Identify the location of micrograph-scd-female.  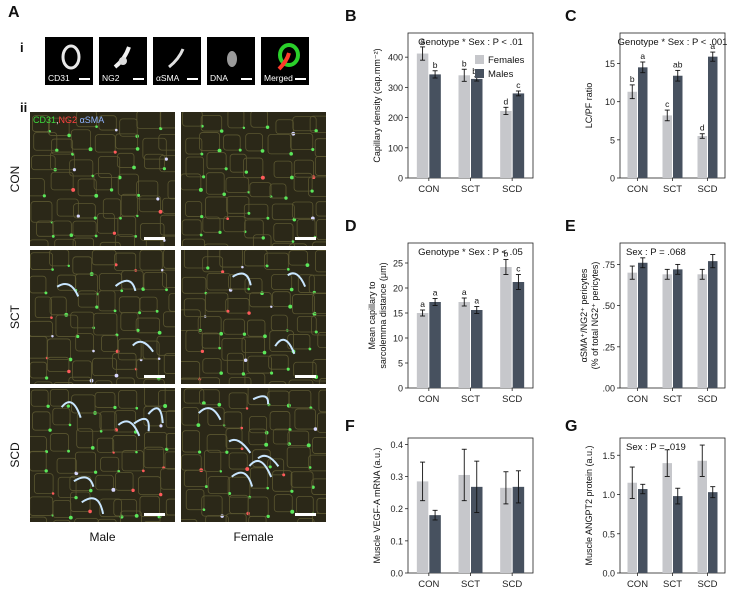
(253, 455).